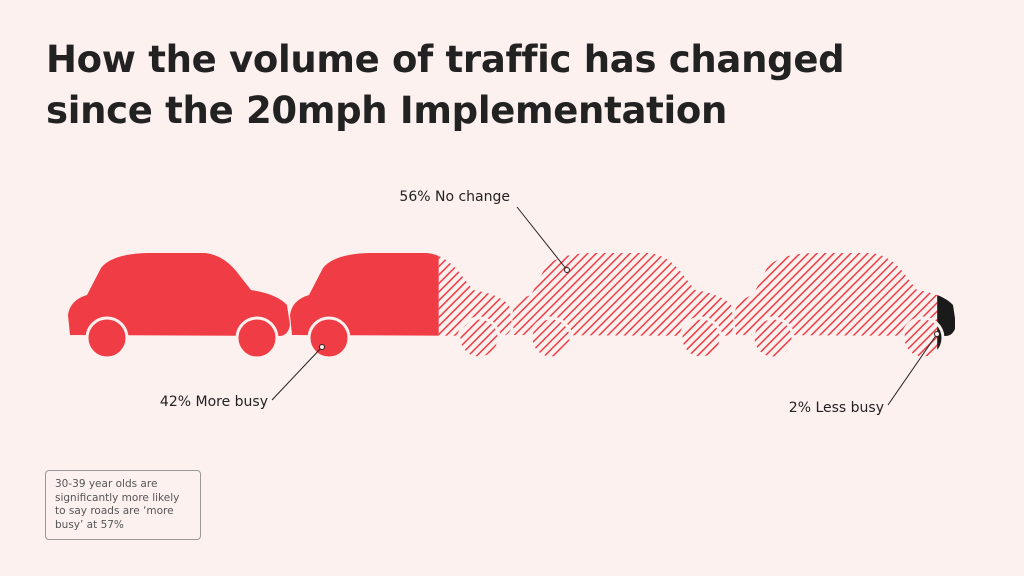 The width and height of the screenshot is (1024, 576). What do you see at coordinates (414, 197) in the screenshot?
I see `value-label: 56%` at bounding box center [414, 197].